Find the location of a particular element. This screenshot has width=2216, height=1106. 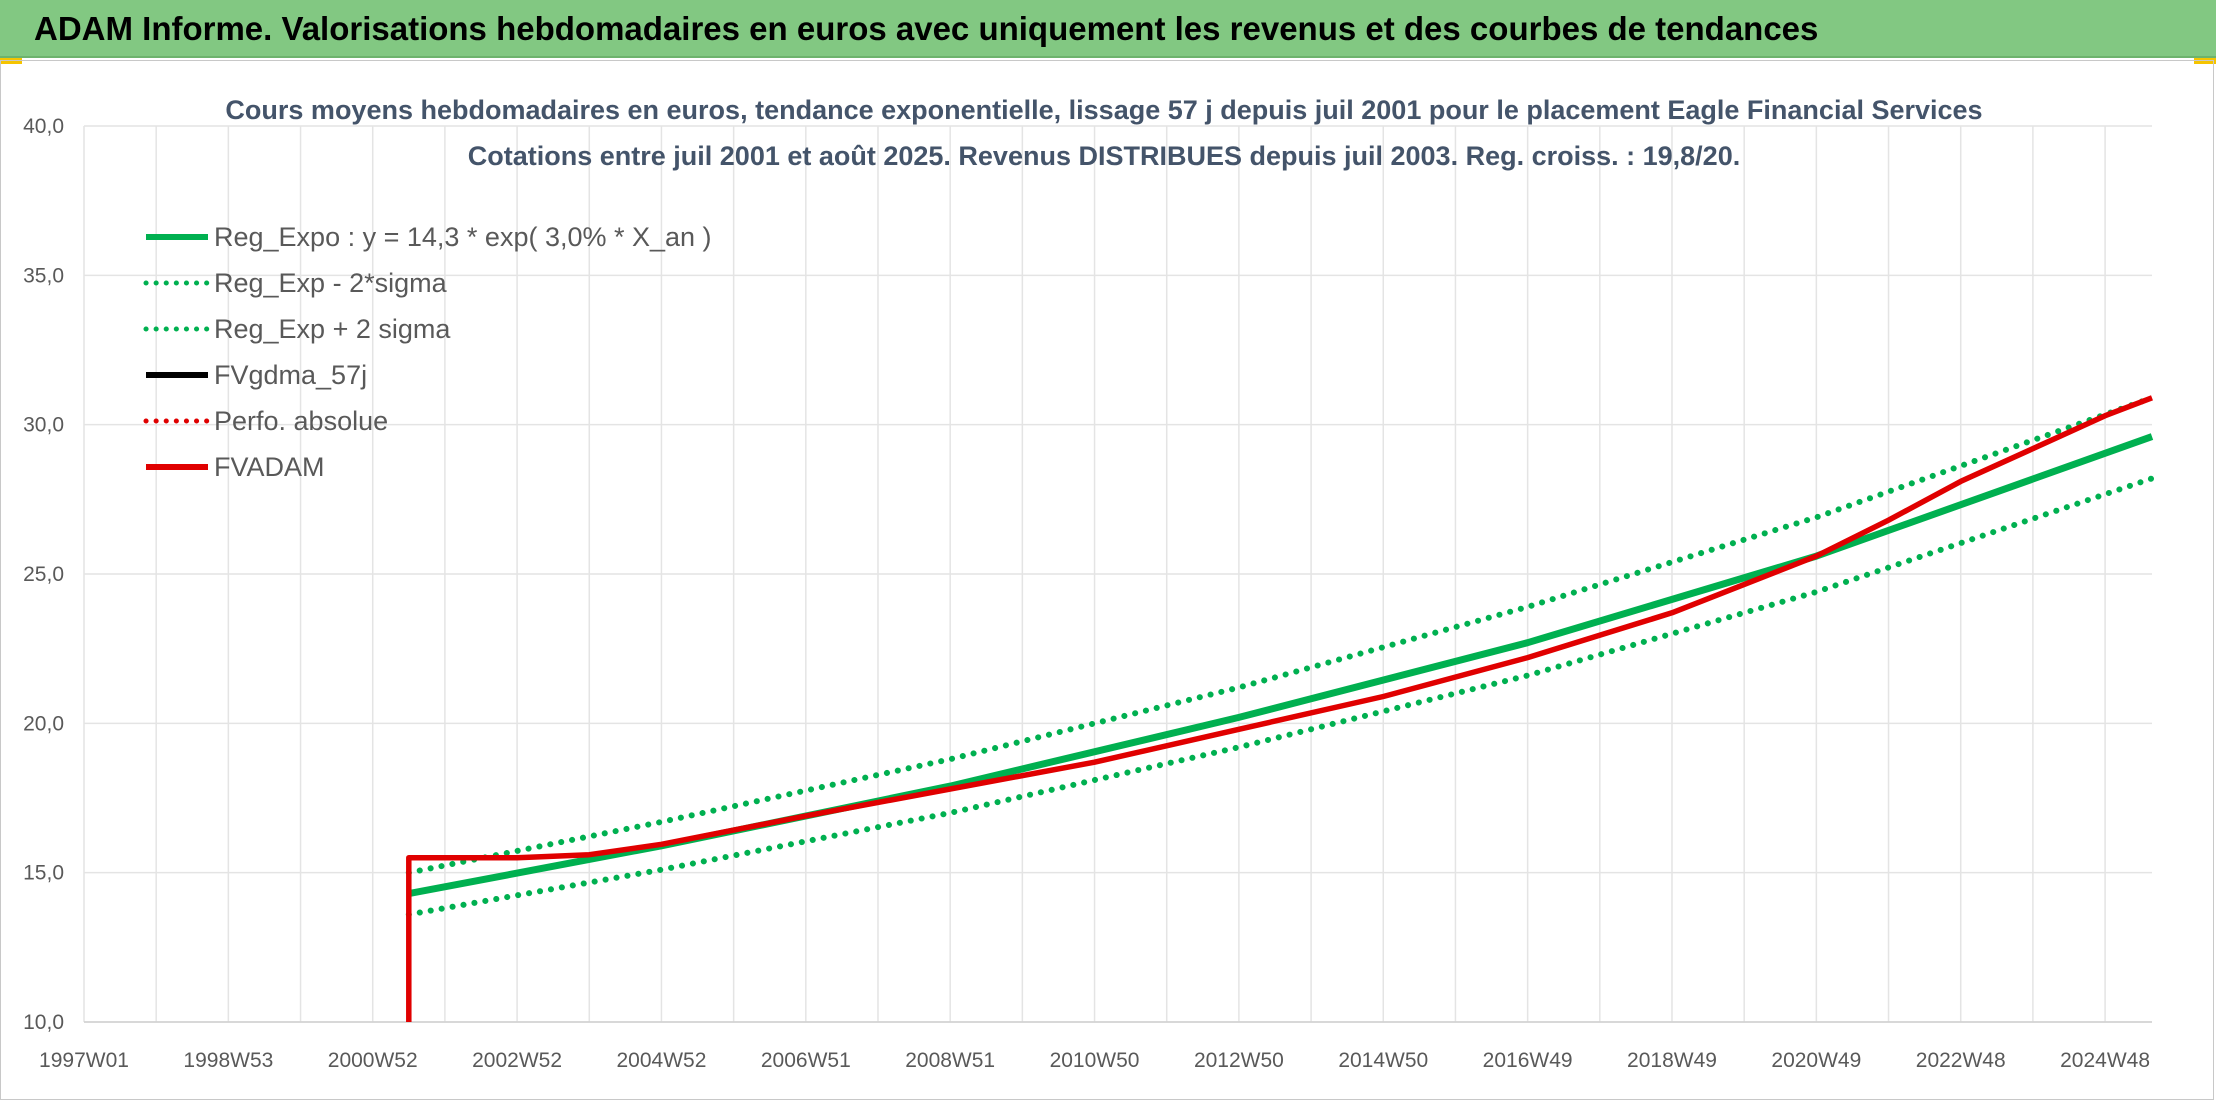

y-tick-label: 25,0 is located at coordinates (43, 574).